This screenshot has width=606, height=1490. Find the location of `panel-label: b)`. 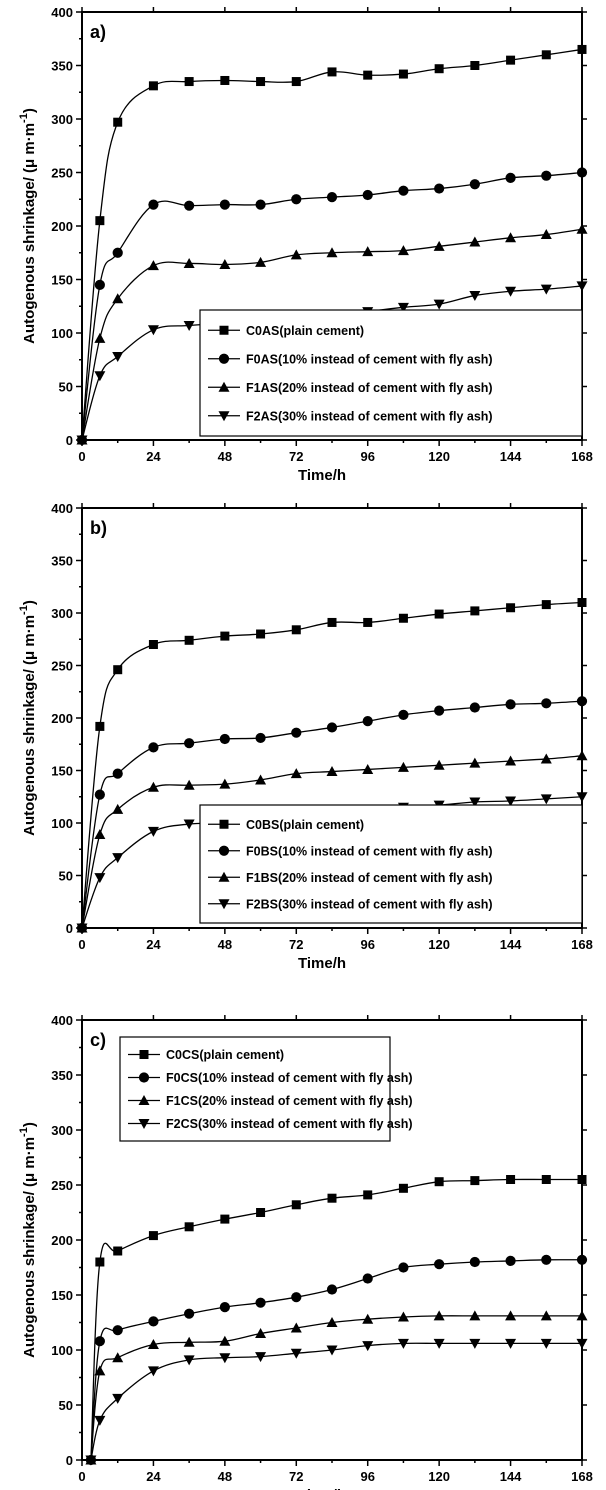

panel-label: b) is located at coordinates (98, 528).